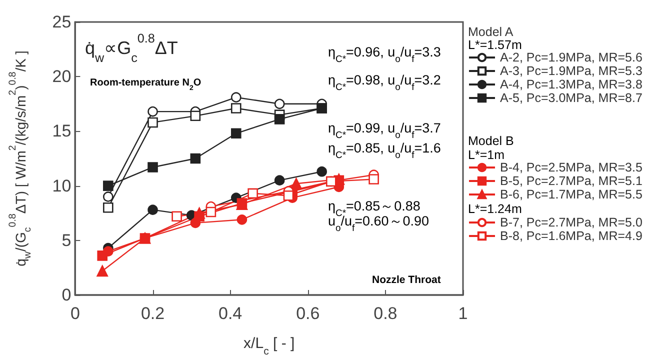 This screenshot has height=362, width=664. What do you see at coordinates (67, 295) in the screenshot?
I see `y-tick-label: 0` at bounding box center [67, 295].